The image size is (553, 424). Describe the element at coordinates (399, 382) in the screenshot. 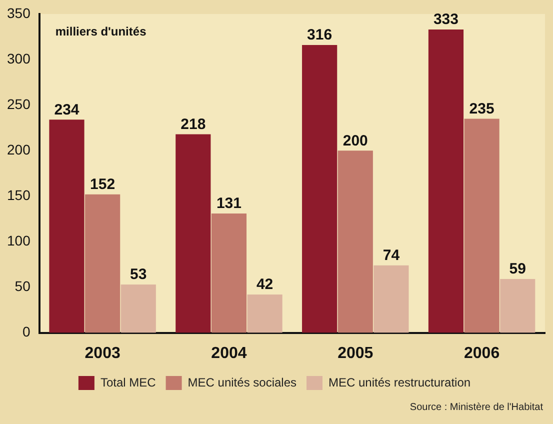

I see `legend-label: MEC unités restructuration` at that location.